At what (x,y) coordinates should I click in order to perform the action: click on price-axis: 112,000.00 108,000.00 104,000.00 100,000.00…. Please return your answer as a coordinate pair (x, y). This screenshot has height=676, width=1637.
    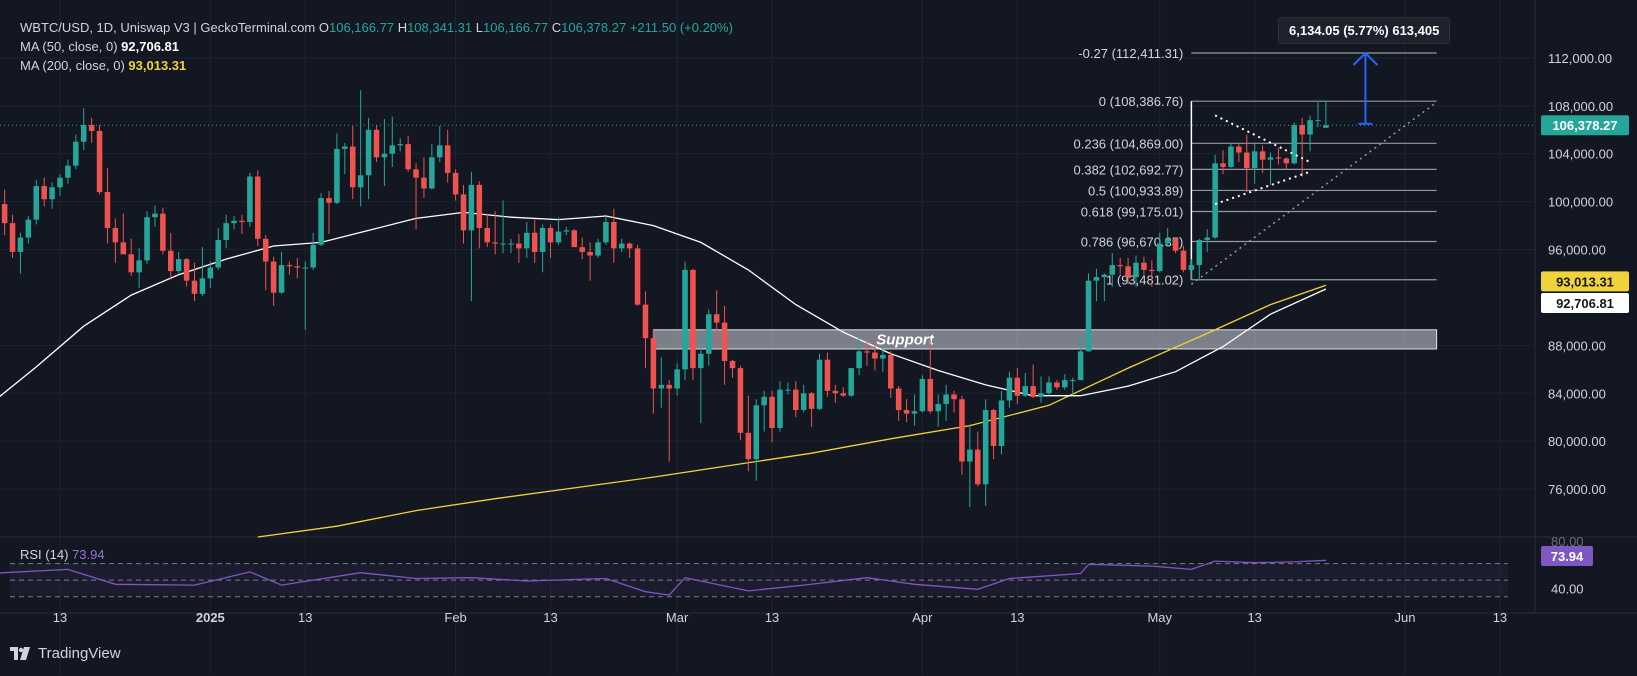
    Looking at the image, I should click on (1585, 324).